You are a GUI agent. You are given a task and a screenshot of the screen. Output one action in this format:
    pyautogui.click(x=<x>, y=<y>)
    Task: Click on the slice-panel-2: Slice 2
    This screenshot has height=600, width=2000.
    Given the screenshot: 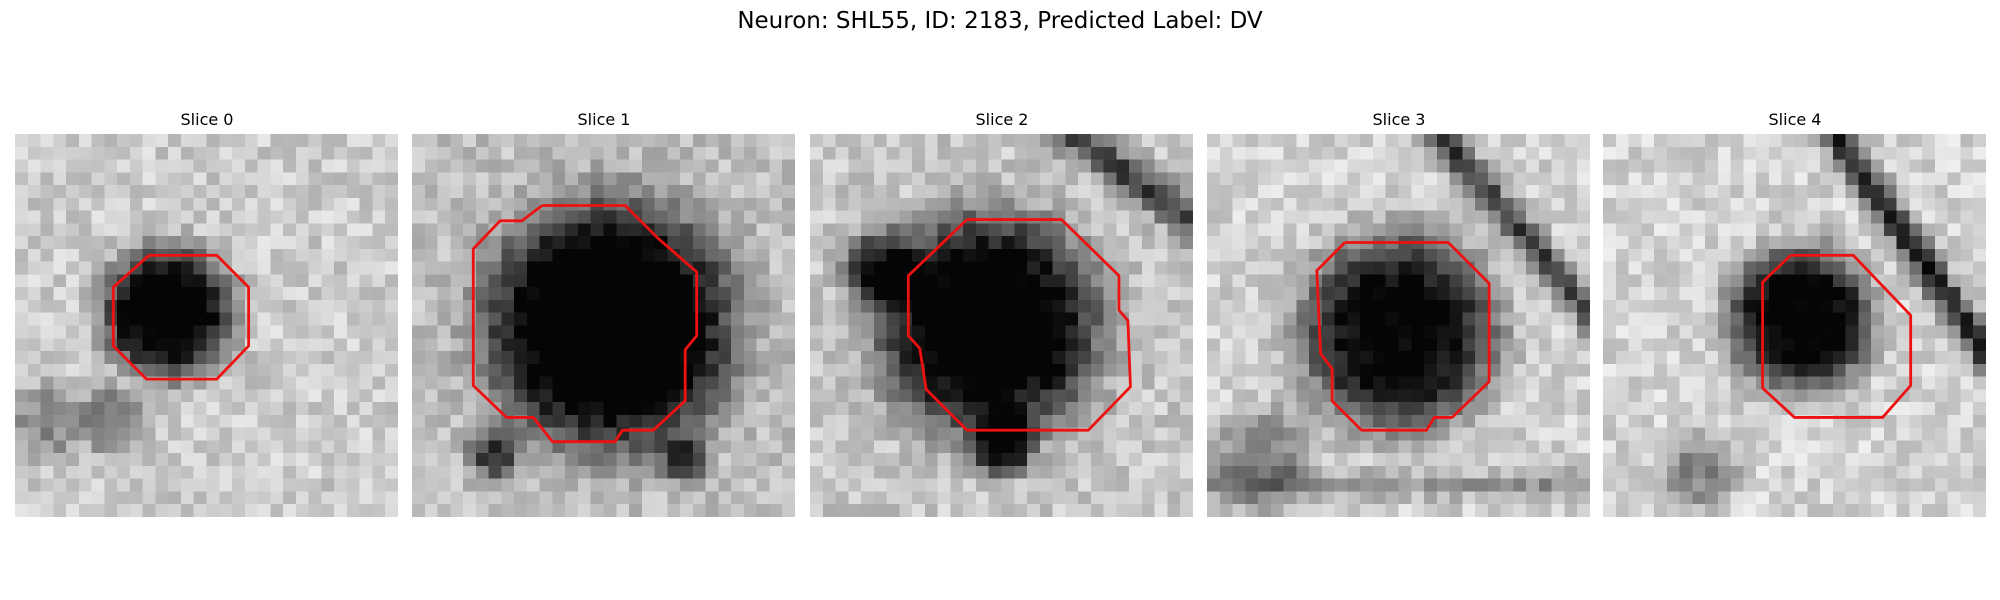 What is the action you would take?
    pyautogui.click(x=1002, y=313)
    